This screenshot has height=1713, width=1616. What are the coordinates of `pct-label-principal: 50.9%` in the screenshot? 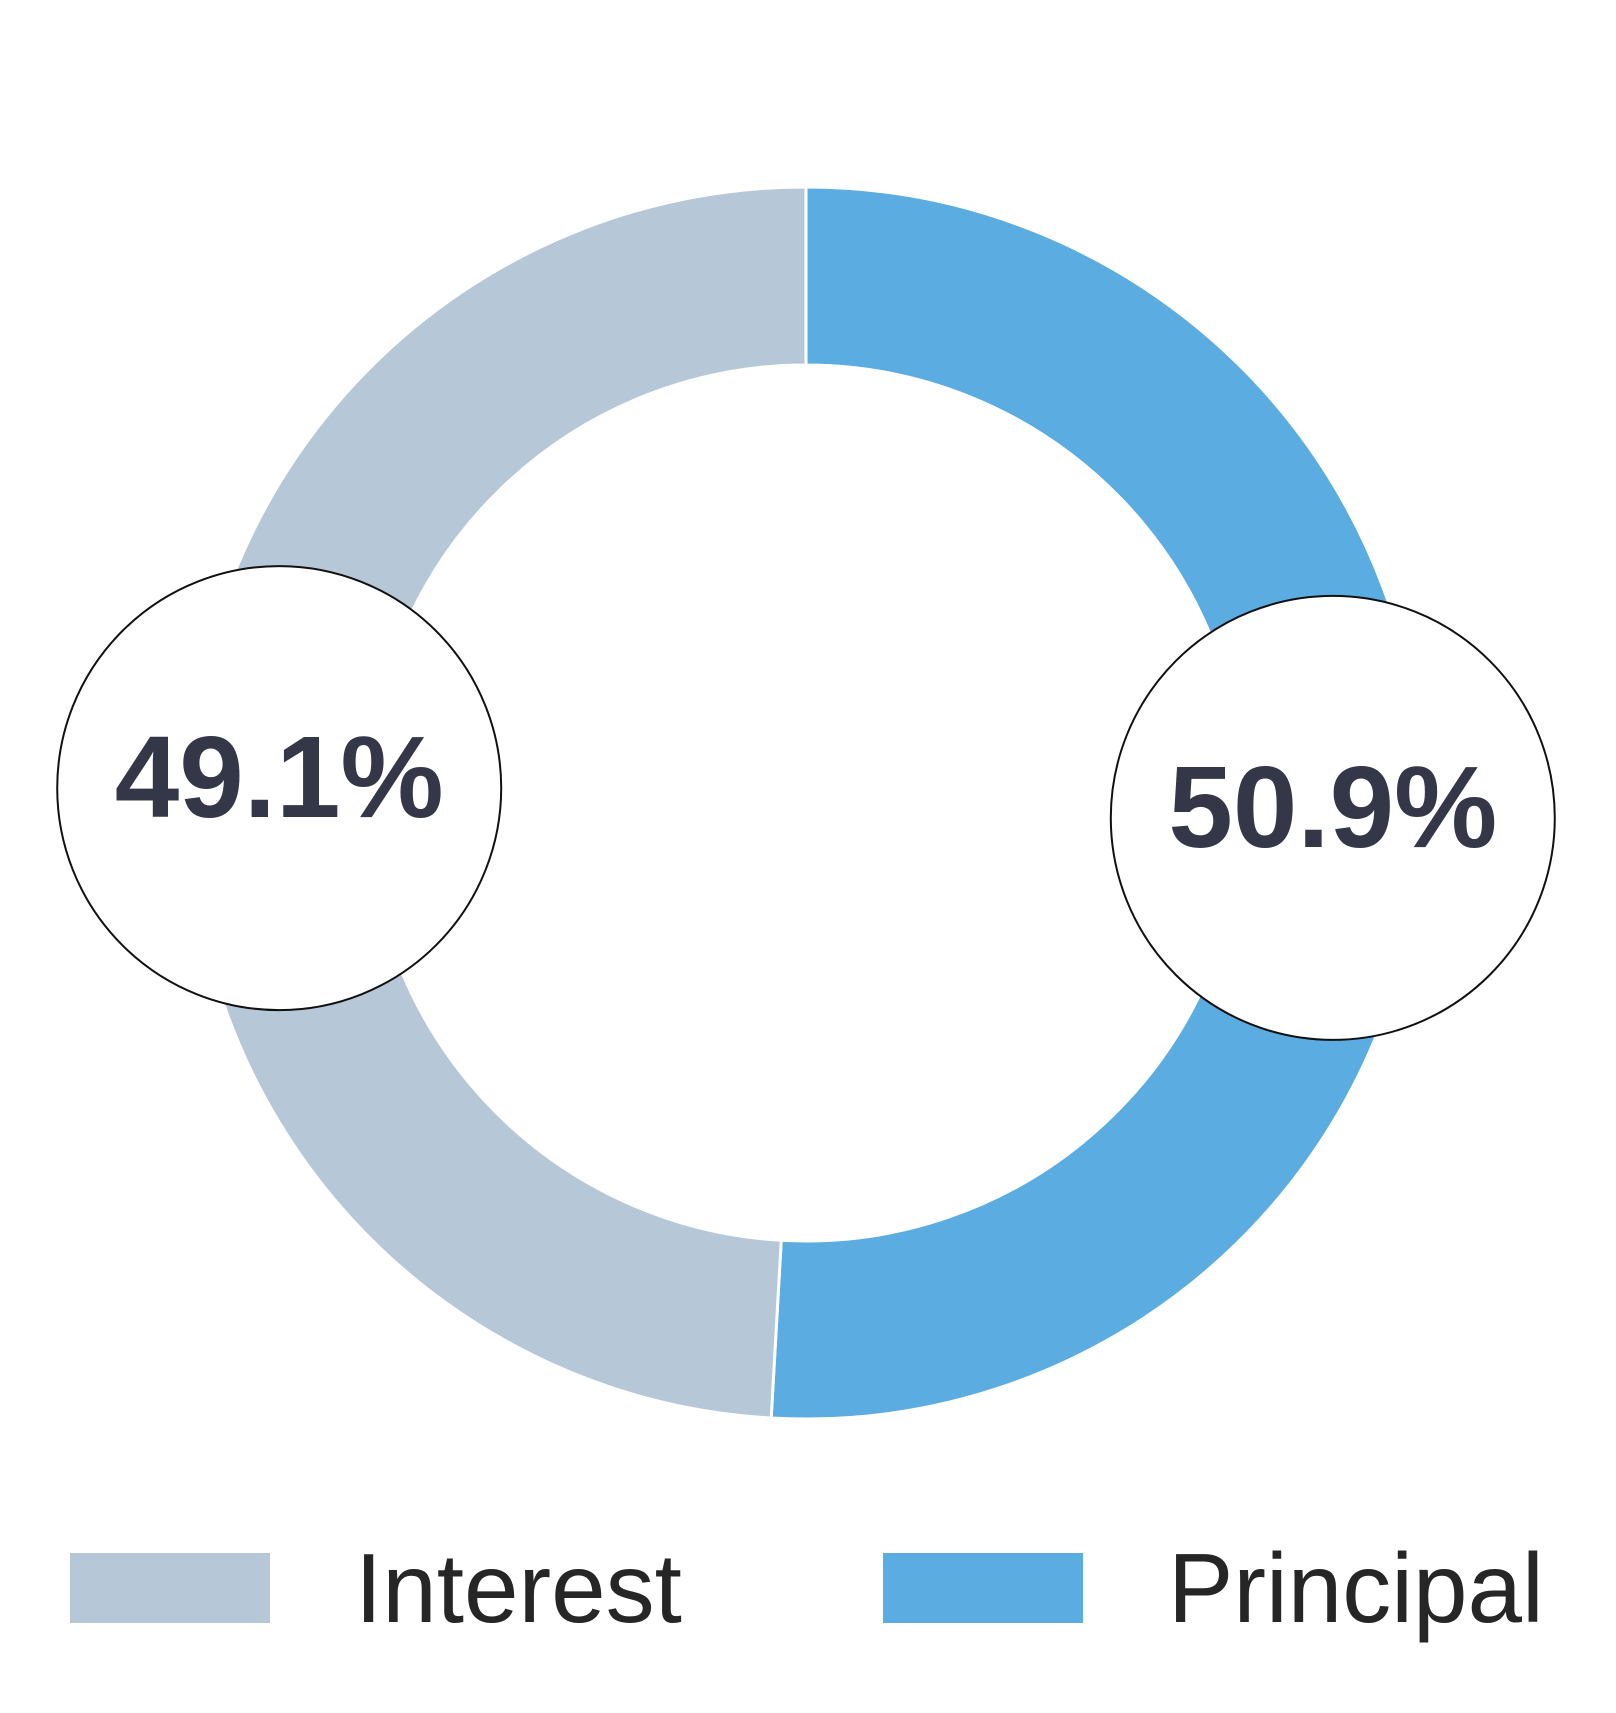 It's located at (1332, 807).